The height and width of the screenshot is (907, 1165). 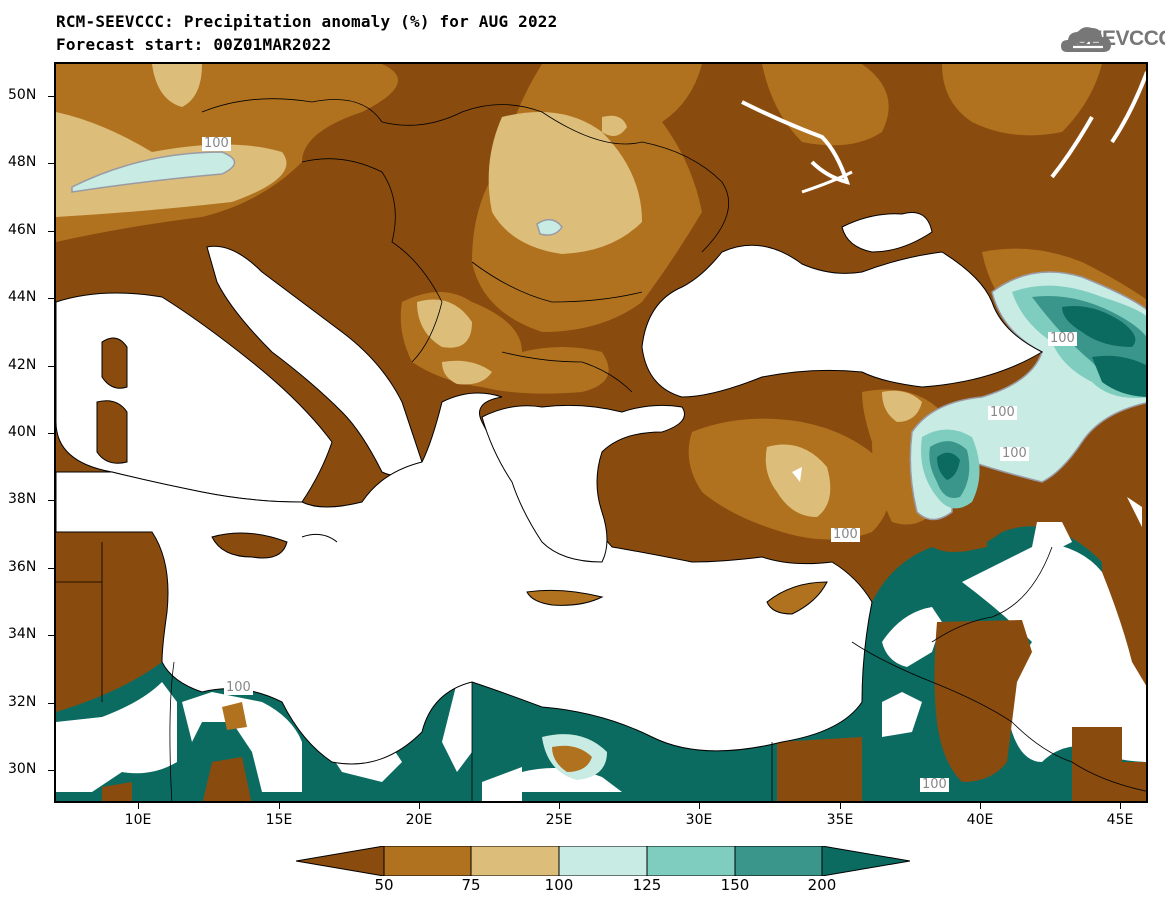 I want to click on lat-label-48n: 48N, so click(x=22, y=162).